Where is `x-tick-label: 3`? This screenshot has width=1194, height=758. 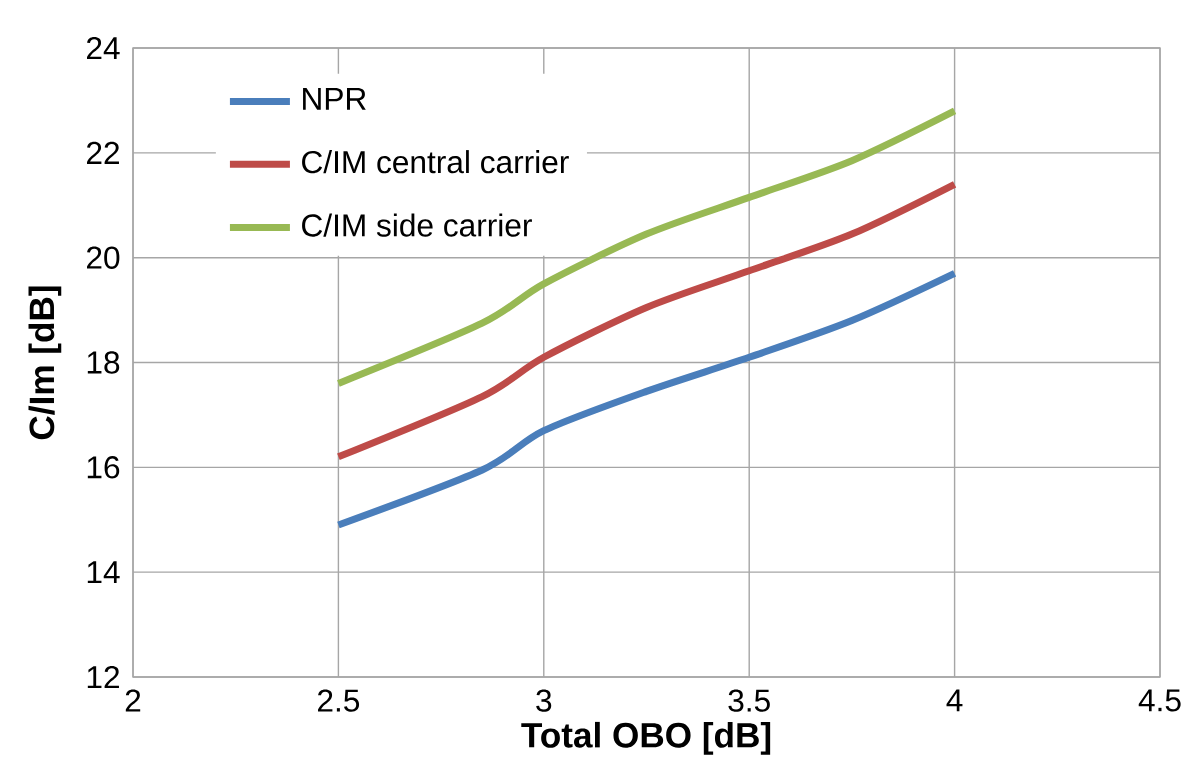 x-tick-label: 3 is located at coordinates (544, 700).